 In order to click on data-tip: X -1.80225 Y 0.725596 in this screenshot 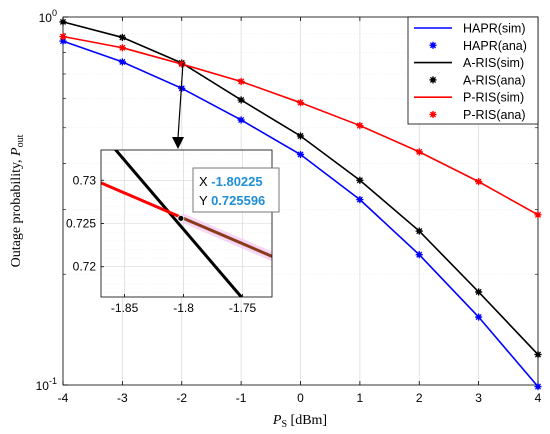, I will do `click(228, 194)`.